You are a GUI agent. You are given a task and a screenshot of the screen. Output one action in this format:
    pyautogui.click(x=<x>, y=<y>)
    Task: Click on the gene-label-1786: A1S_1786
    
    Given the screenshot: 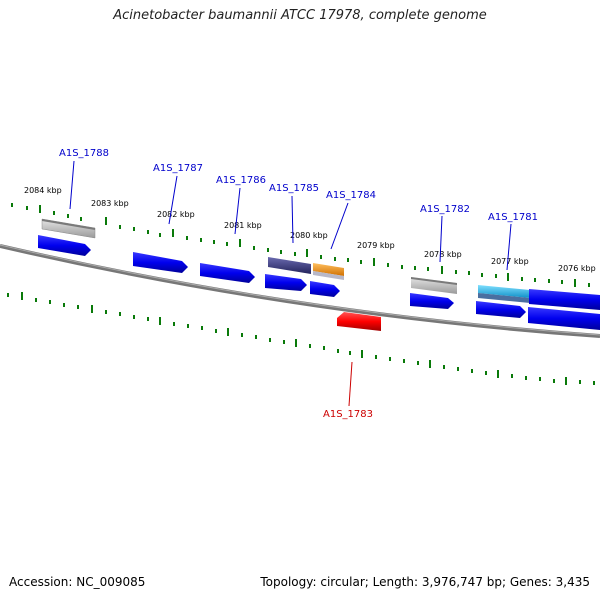 What is the action you would take?
    pyautogui.click(x=241, y=180)
    